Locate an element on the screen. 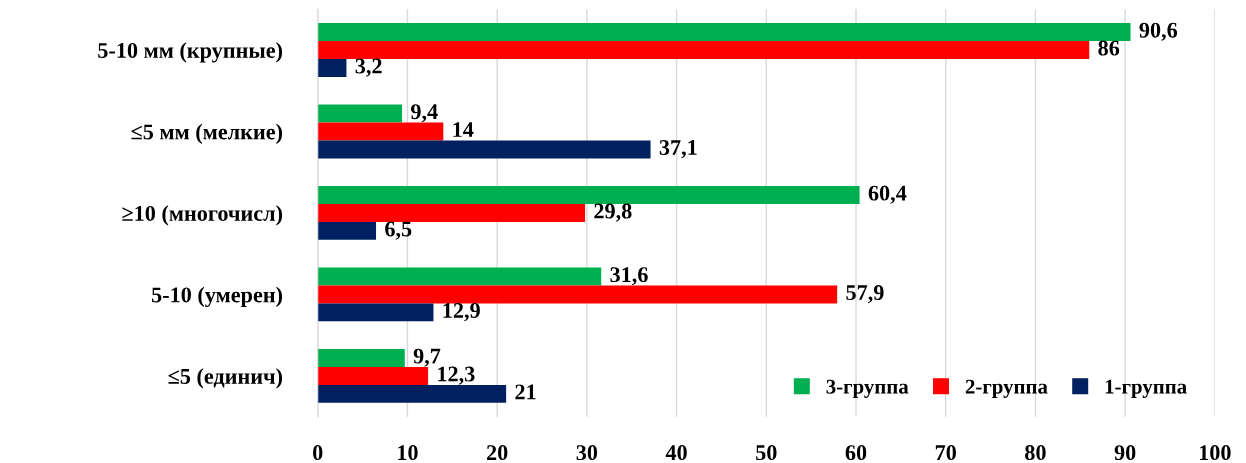  x-tick-label: 100 is located at coordinates (1215, 453).